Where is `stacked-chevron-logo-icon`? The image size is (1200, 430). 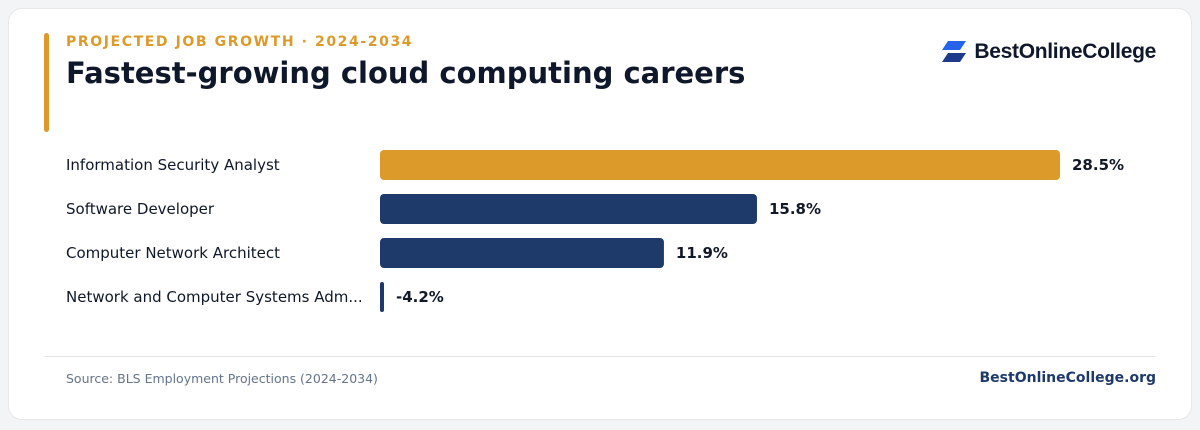 stacked-chevron-logo-icon is located at coordinates (954, 51).